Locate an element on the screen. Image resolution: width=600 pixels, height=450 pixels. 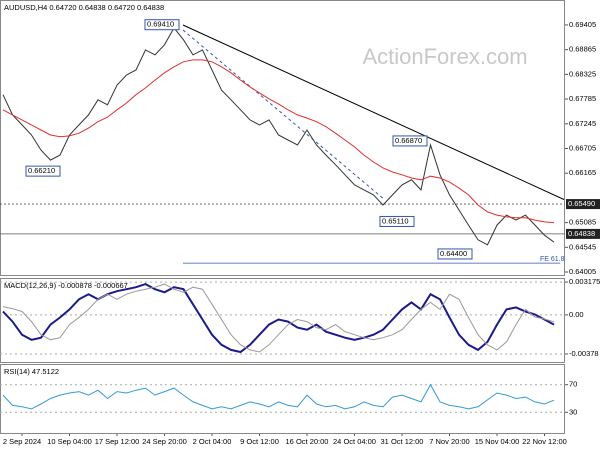
y-tick-label: 0.66165 is located at coordinates (582, 172).